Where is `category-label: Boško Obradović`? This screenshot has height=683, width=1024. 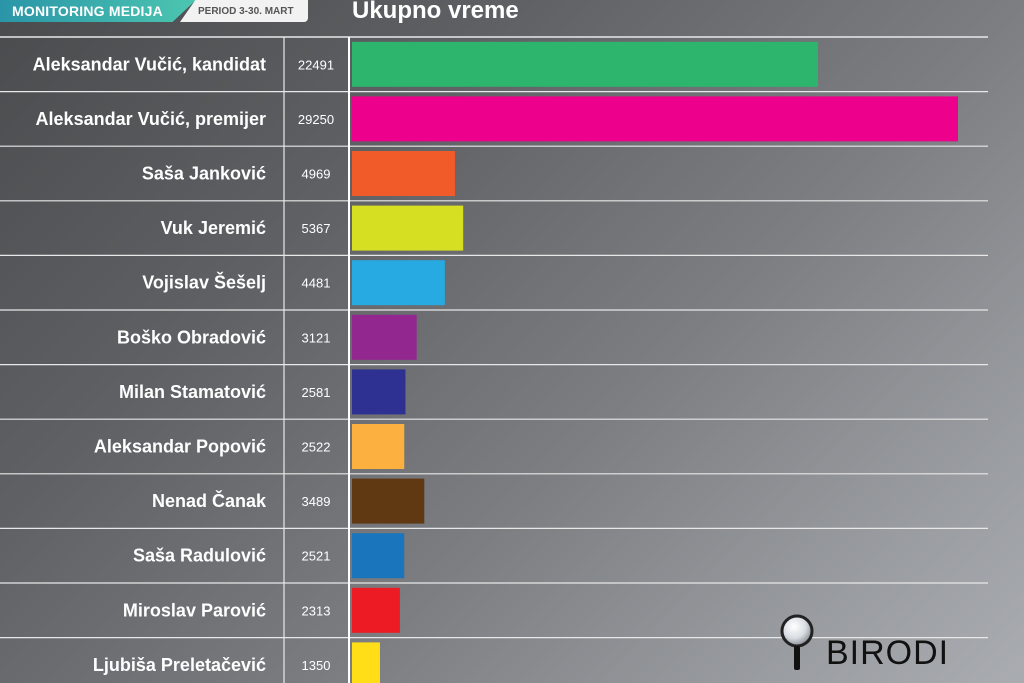
category-label: Boško Obradović is located at coordinates (191, 337).